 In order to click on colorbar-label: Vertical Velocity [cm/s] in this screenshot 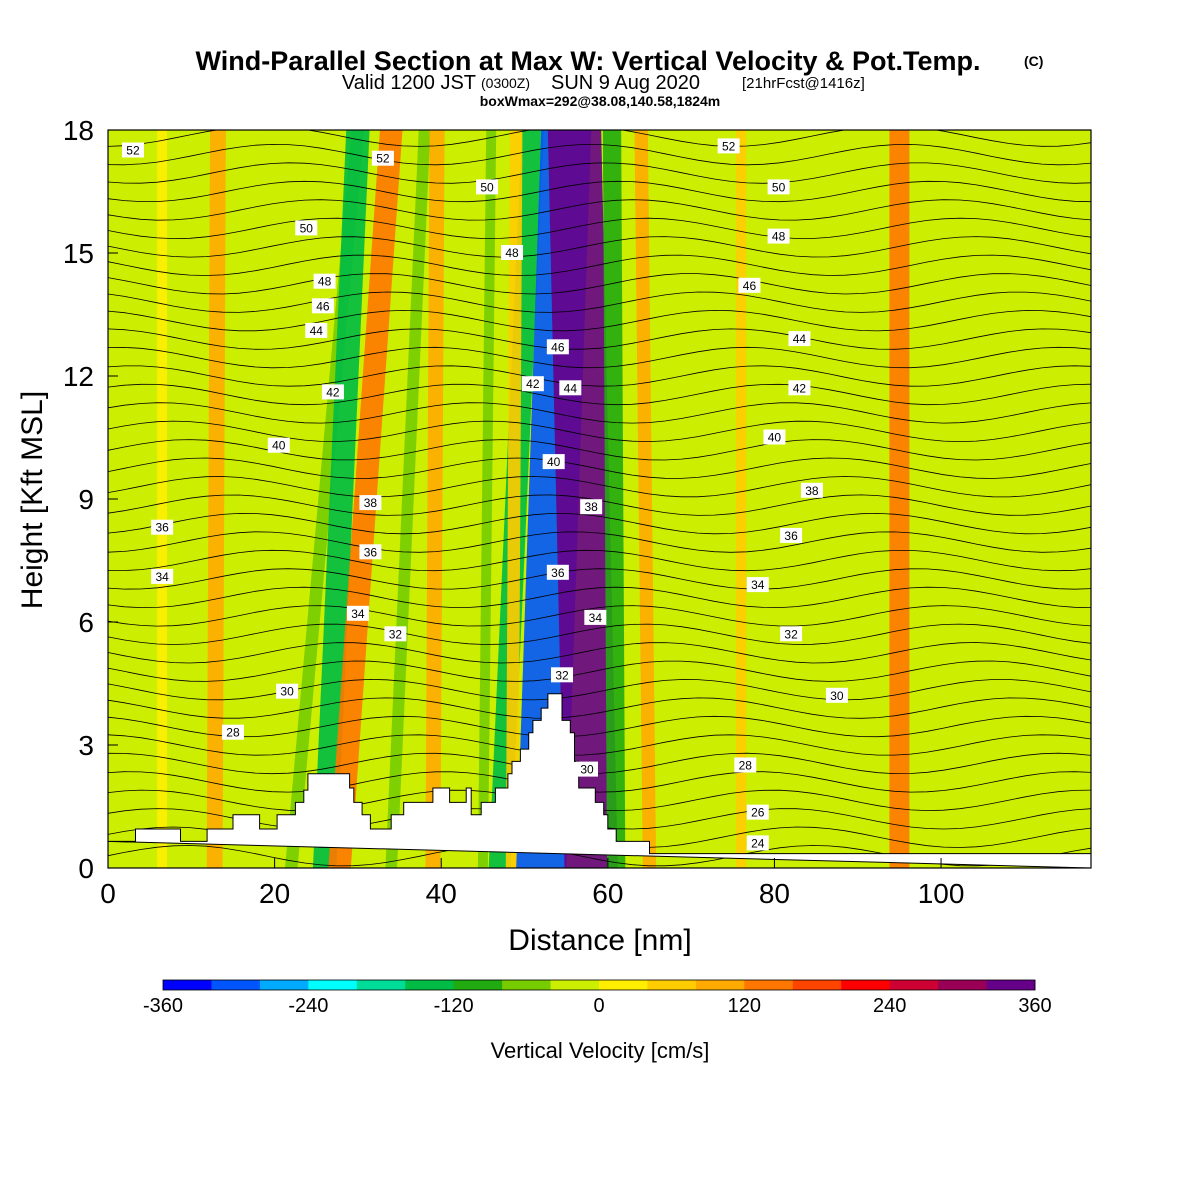, I will do `click(600, 1050)`.